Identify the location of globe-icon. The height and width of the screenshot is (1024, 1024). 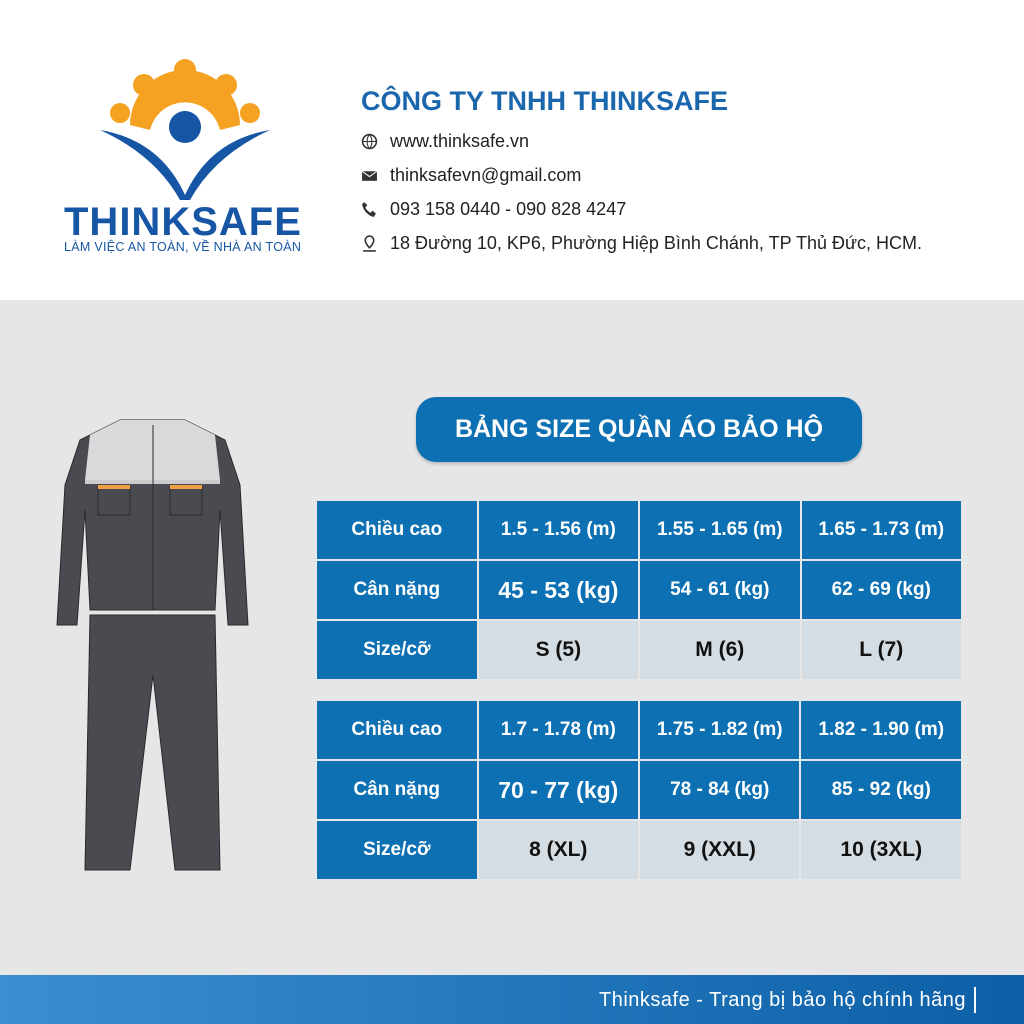
(369, 141).